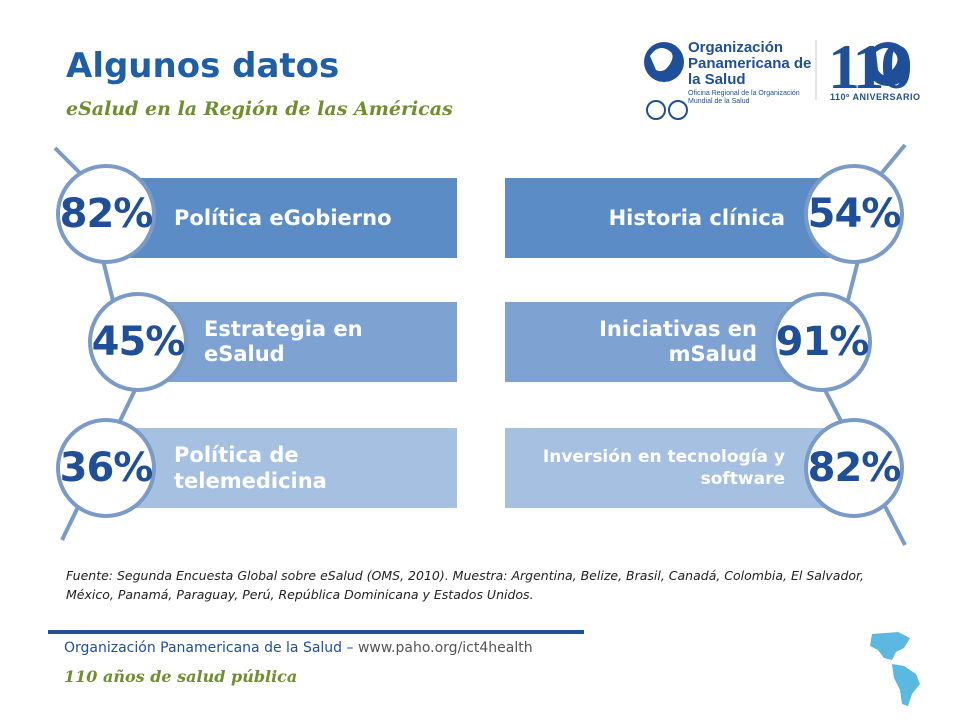 The height and width of the screenshot is (720, 960). What do you see at coordinates (283, 341) in the screenshot?
I see `band-label: Estrategia en eSalud` at bounding box center [283, 341].